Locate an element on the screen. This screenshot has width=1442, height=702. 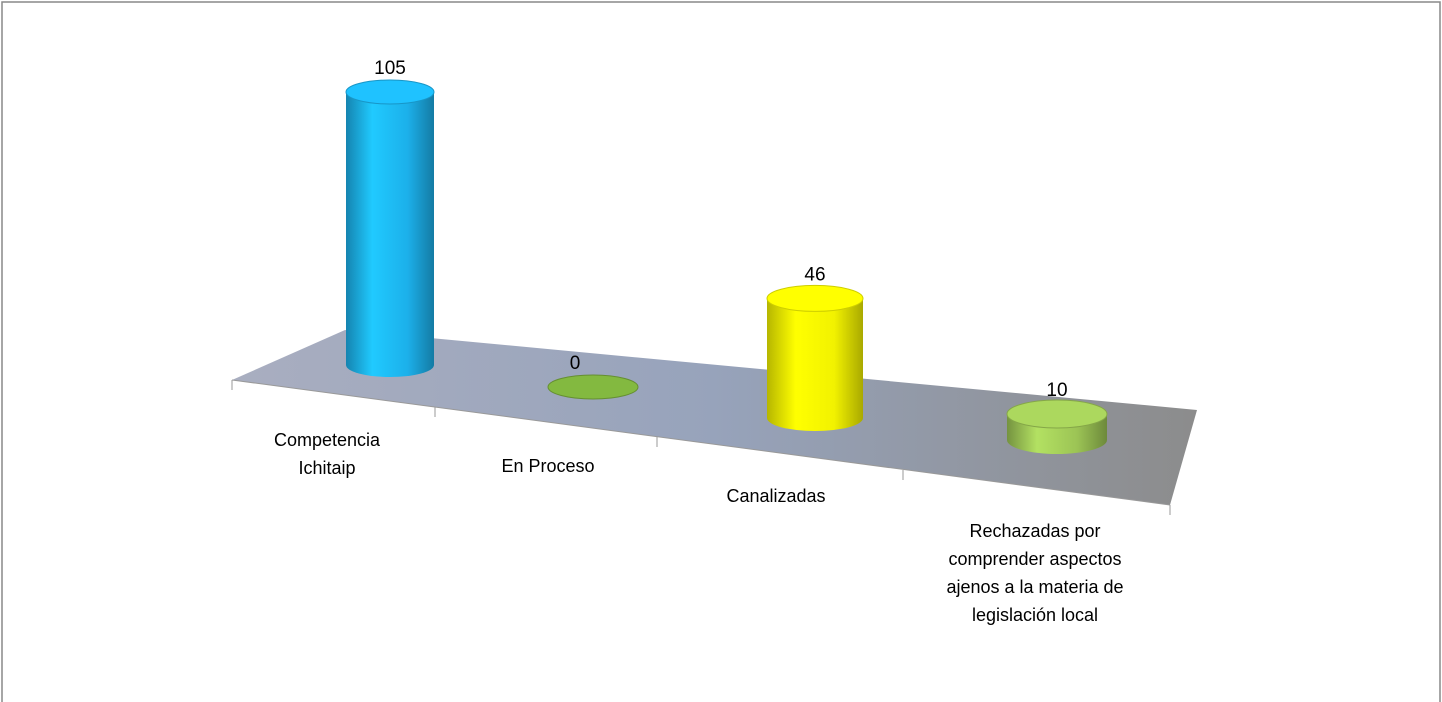
data-label: 105 is located at coordinates (390, 68).